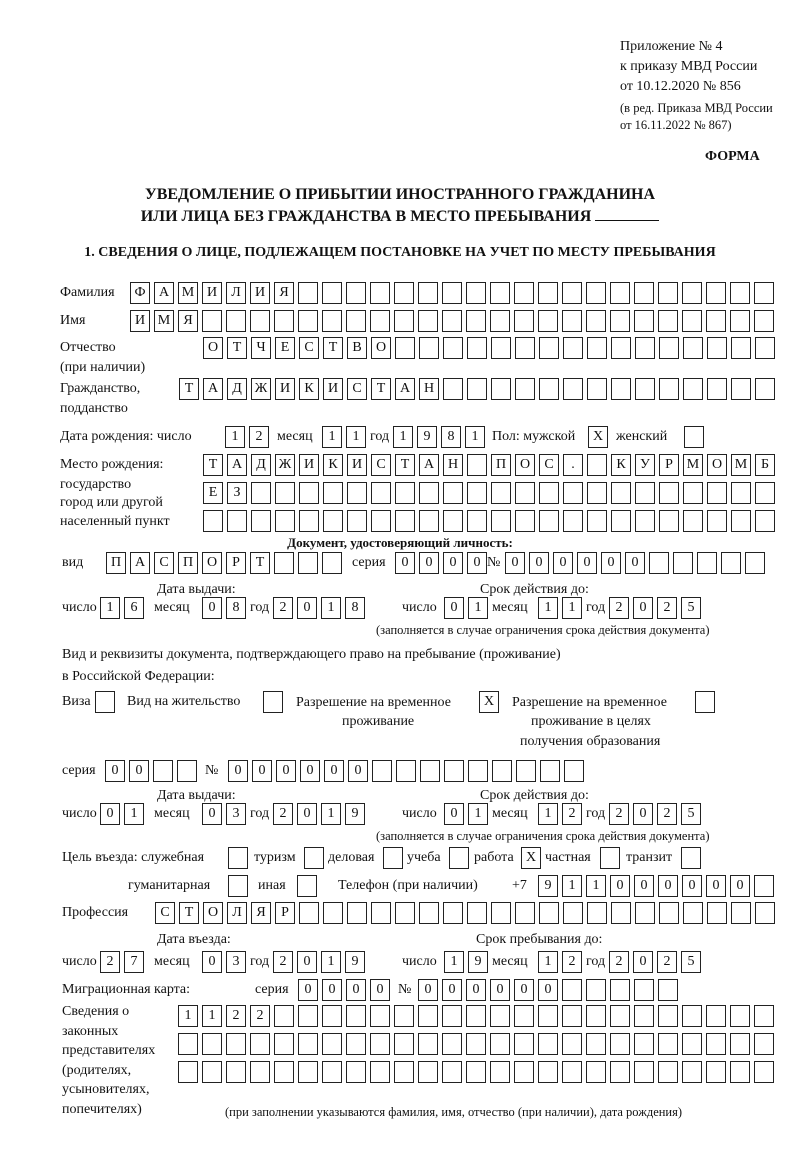 The width and height of the screenshot is (800, 1163). What do you see at coordinates (453, 465) in the screenshot?
I see `birthplace-box: Н` at bounding box center [453, 465].